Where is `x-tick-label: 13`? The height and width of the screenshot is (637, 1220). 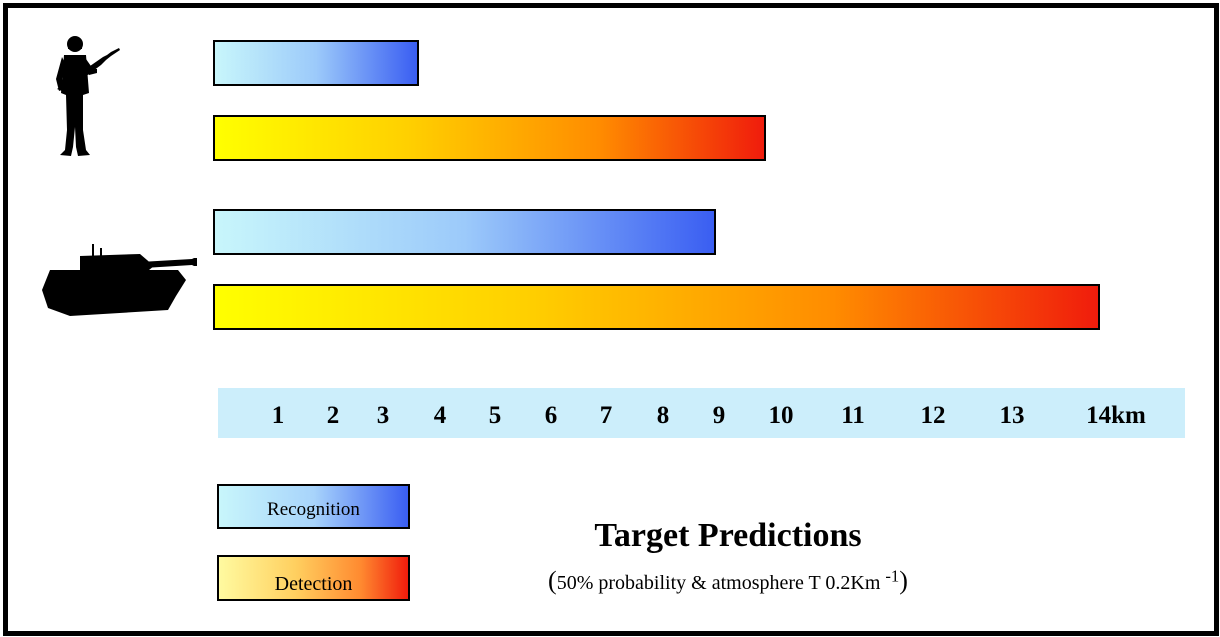
x-tick-label: 13 is located at coordinates (1012, 415).